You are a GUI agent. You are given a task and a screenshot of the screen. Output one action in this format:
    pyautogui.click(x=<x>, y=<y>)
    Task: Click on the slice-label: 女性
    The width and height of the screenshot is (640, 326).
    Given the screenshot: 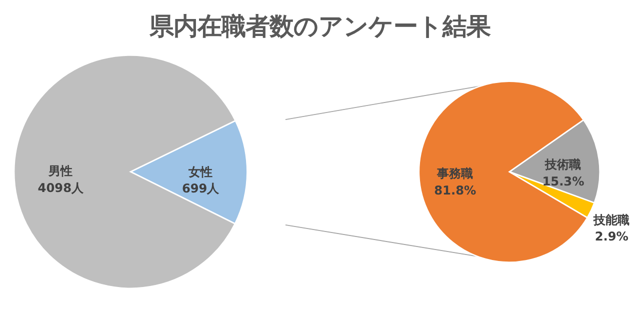 What is the action you would take?
    pyautogui.click(x=200, y=171)
    